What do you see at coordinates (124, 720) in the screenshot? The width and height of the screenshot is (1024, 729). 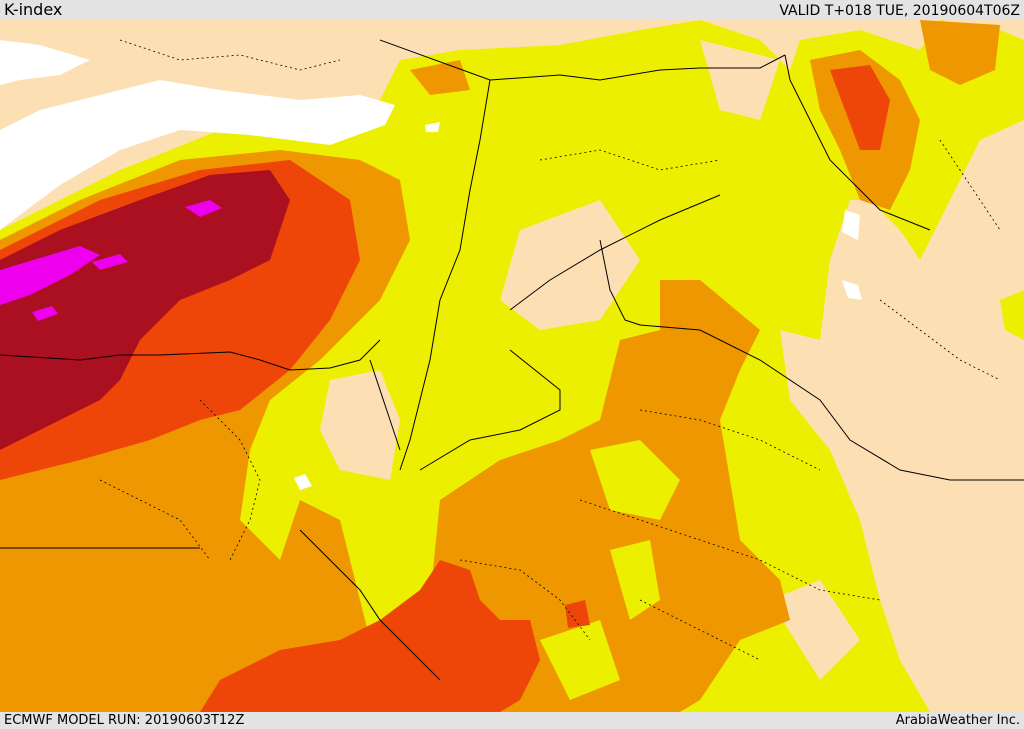 I see `model-run-label: ECMWF MODEL RUN: 20190603T12Z` at bounding box center [124, 720].